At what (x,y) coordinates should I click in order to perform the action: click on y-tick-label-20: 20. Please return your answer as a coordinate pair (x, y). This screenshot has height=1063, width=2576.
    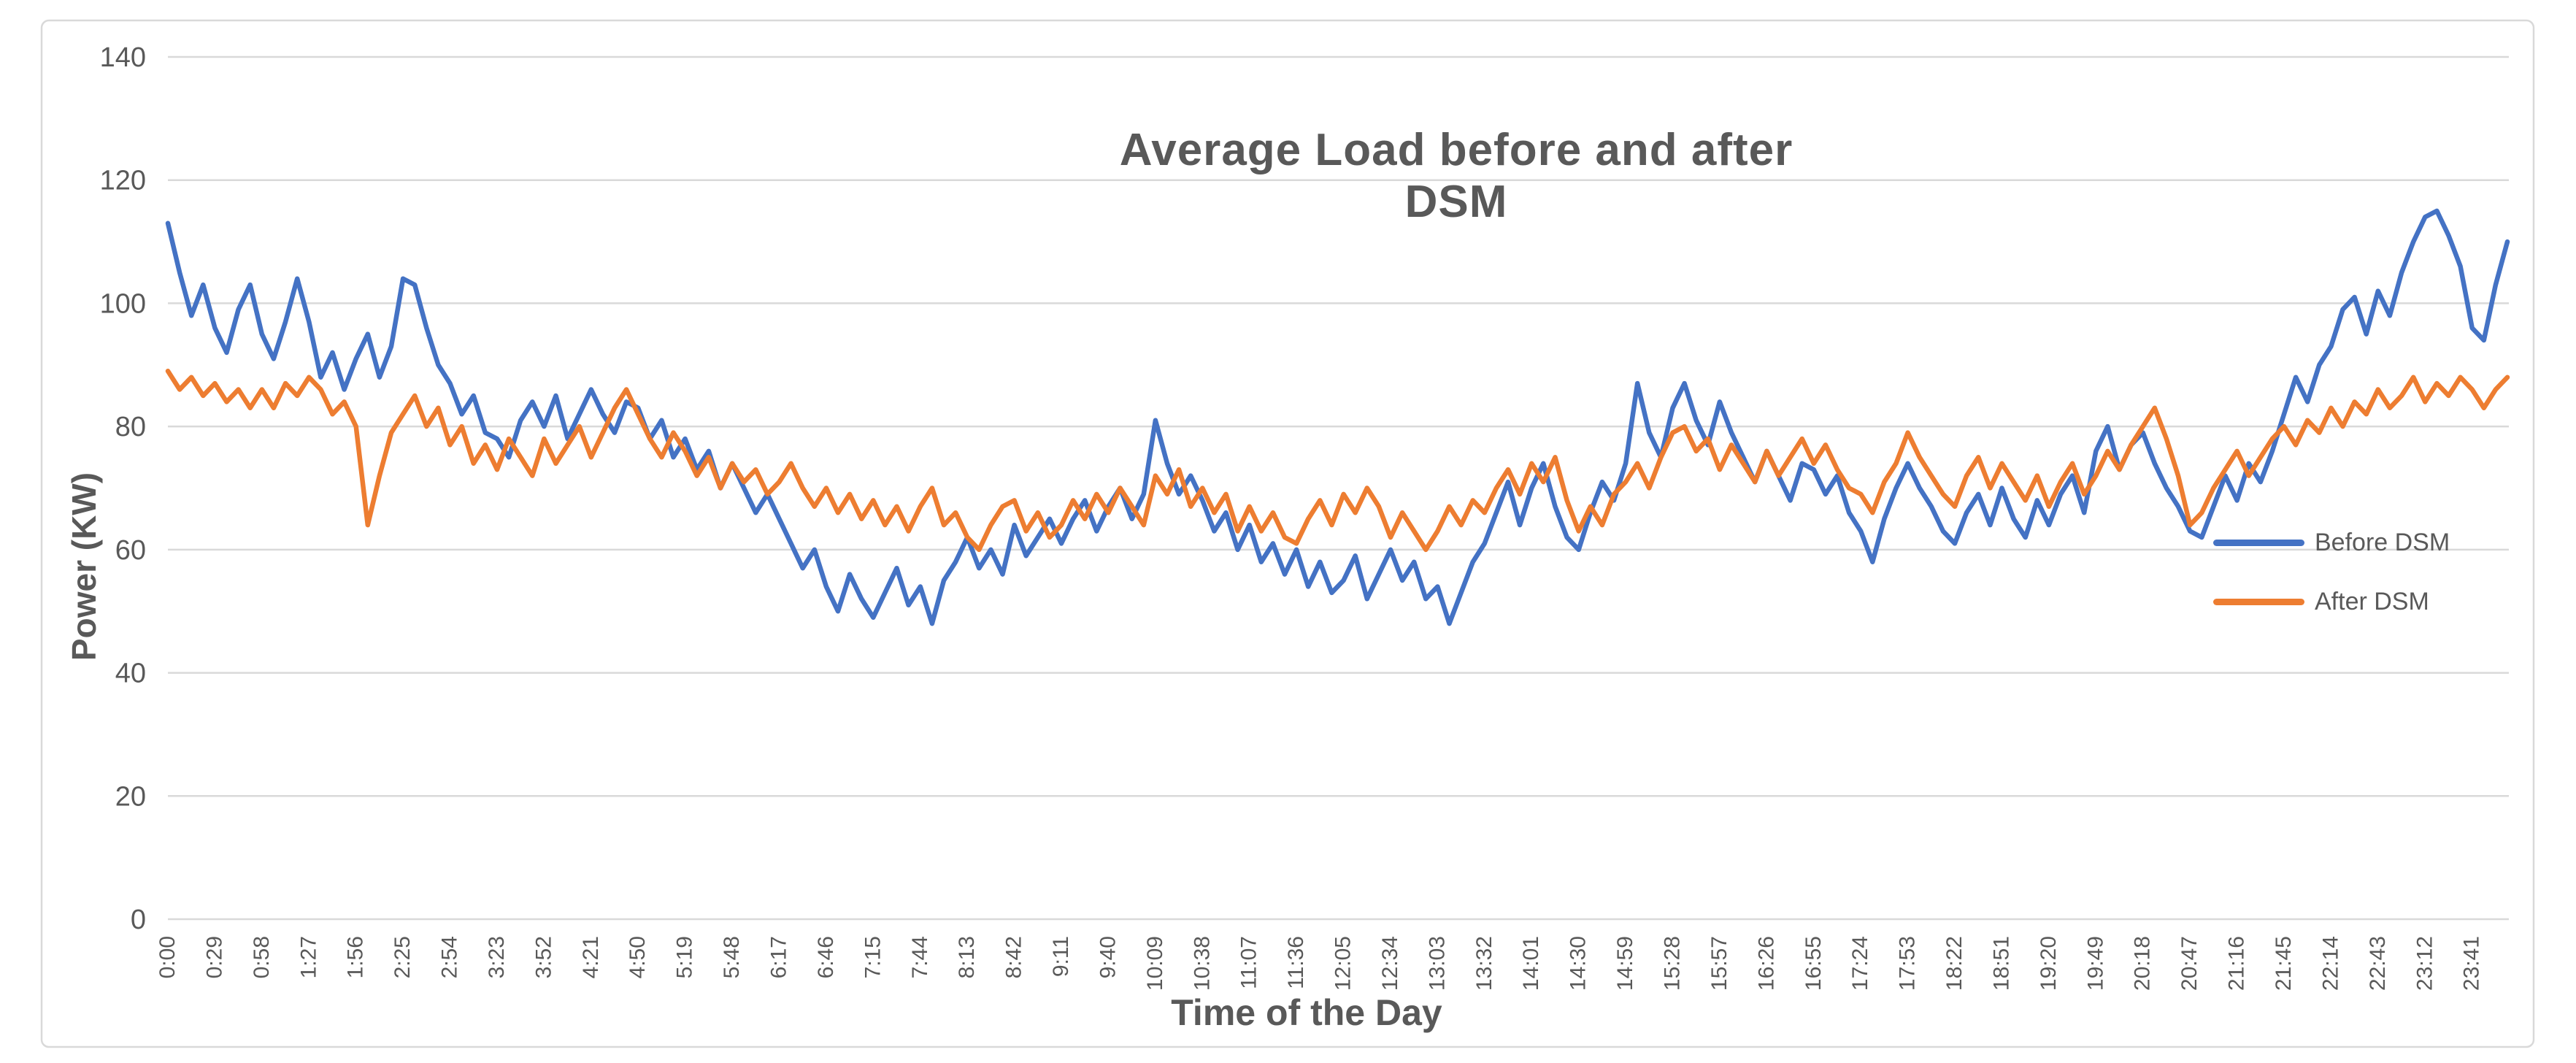
    Looking at the image, I should click on (130, 796).